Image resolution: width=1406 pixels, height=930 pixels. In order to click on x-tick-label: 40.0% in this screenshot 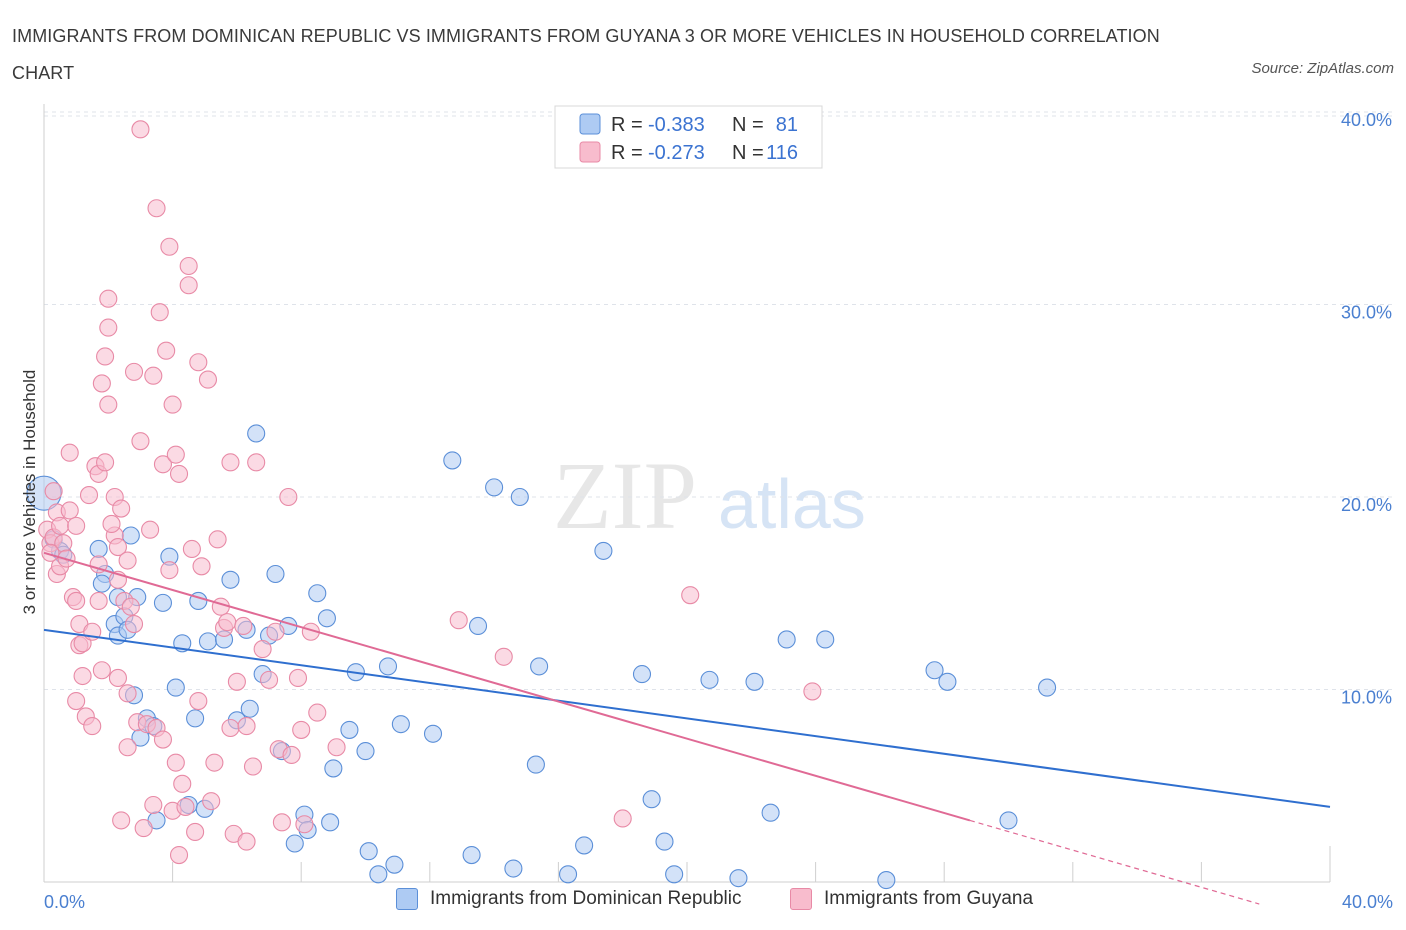, I will do `click(1367, 902)`.